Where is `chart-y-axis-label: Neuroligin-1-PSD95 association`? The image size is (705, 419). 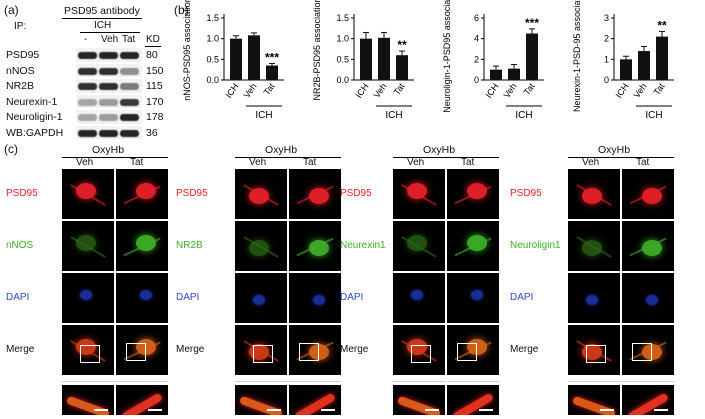 chart-y-axis-label: Neuroligin-1-PSD95 association is located at coordinates (447, 56).